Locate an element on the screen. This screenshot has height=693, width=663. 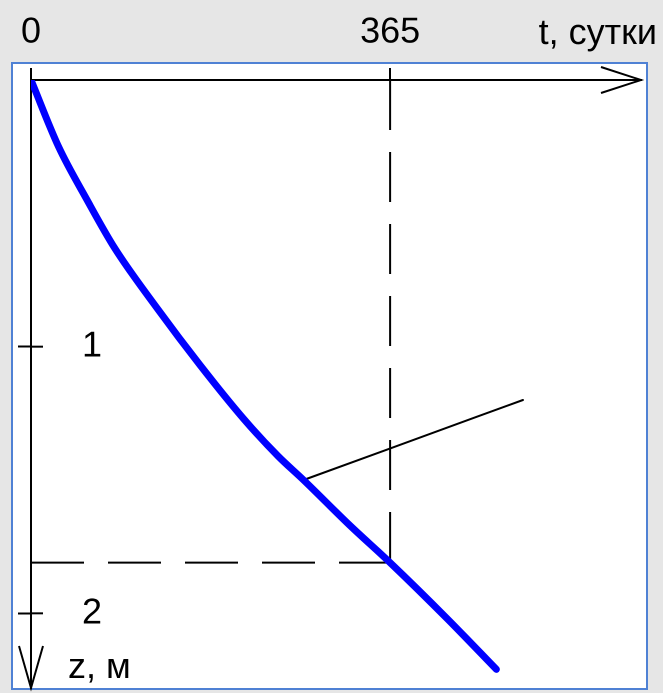
x-tick-label: 0 is located at coordinates (31, 29).